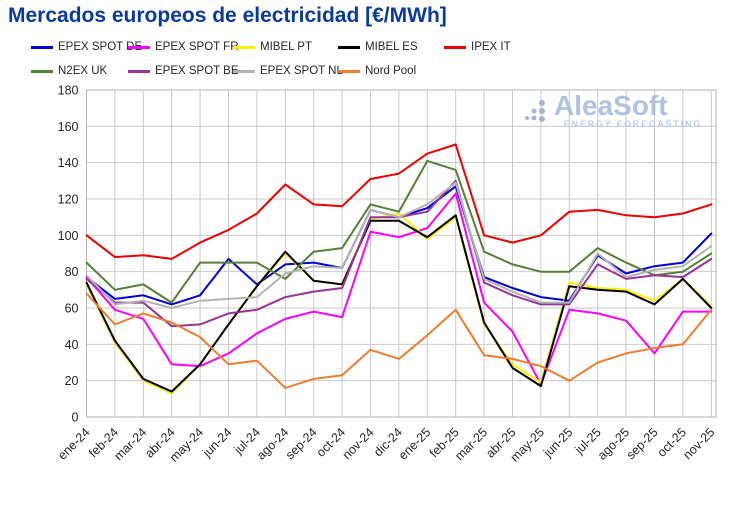 The width and height of the screenshot is (730, 506). I want to click on x-tick-label: ene-24, so click(73, 443).